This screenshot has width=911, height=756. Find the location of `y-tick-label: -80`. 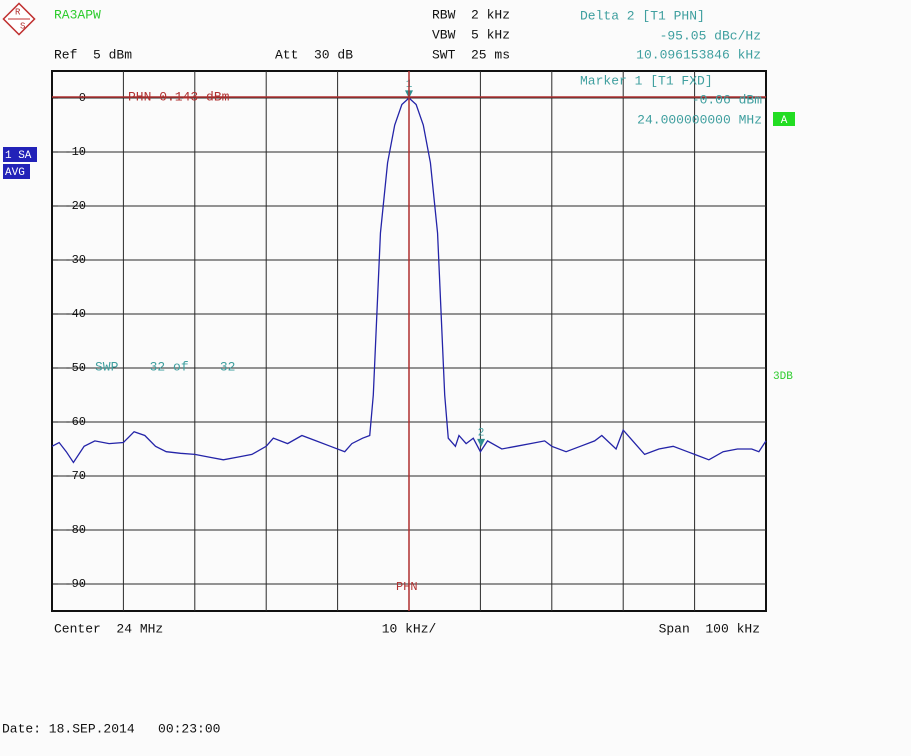

y-tick-label: -80 is located at coordinates (75, 530).